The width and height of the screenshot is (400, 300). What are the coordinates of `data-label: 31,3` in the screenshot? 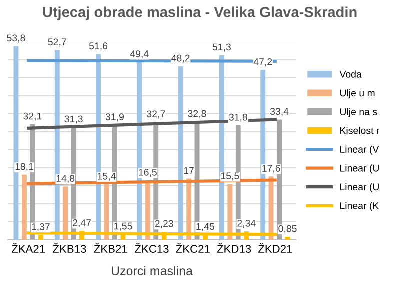 It's located at (73, 120).